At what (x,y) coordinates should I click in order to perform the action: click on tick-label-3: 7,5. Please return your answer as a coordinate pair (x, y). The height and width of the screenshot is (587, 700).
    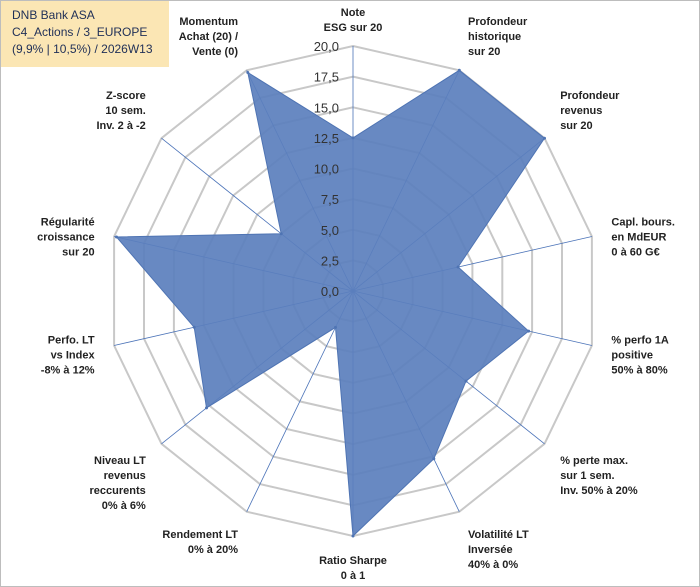
    Looking at the image, I should click on (330, 199).